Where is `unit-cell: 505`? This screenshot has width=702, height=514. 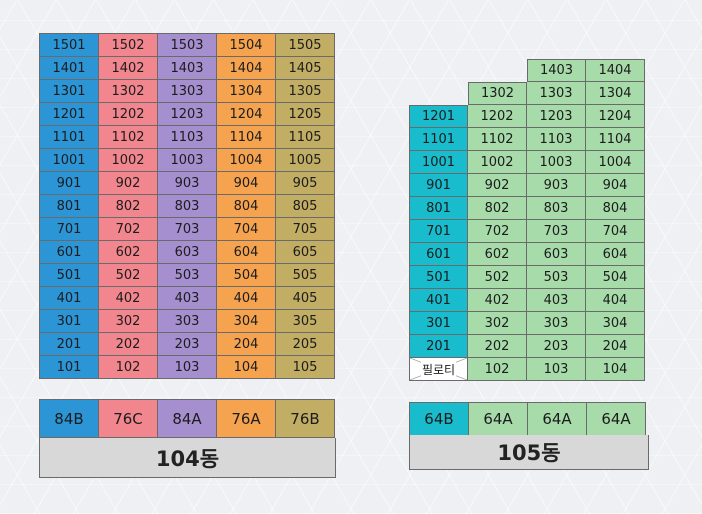
unit-cell: 505 is located at coordinates (305, 275).